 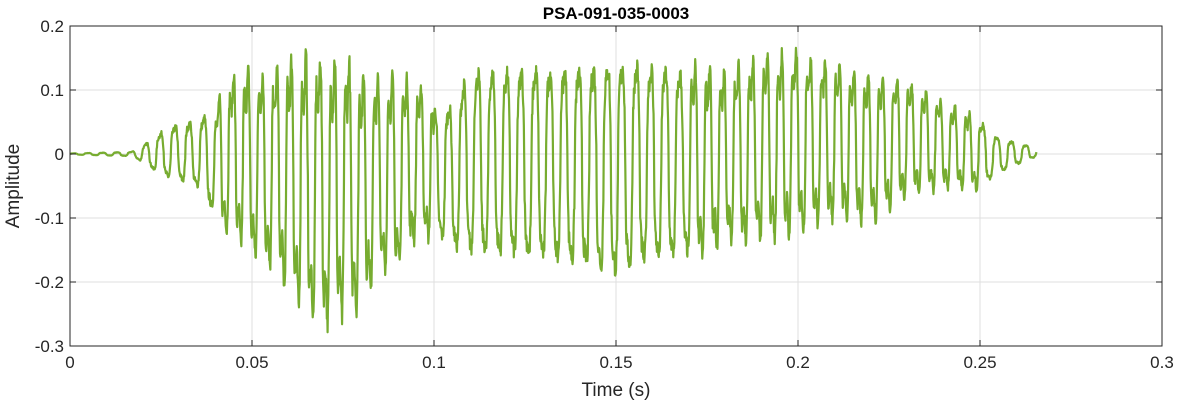 I want to click on y-tick-label: 0, so click(x=59, y=154).